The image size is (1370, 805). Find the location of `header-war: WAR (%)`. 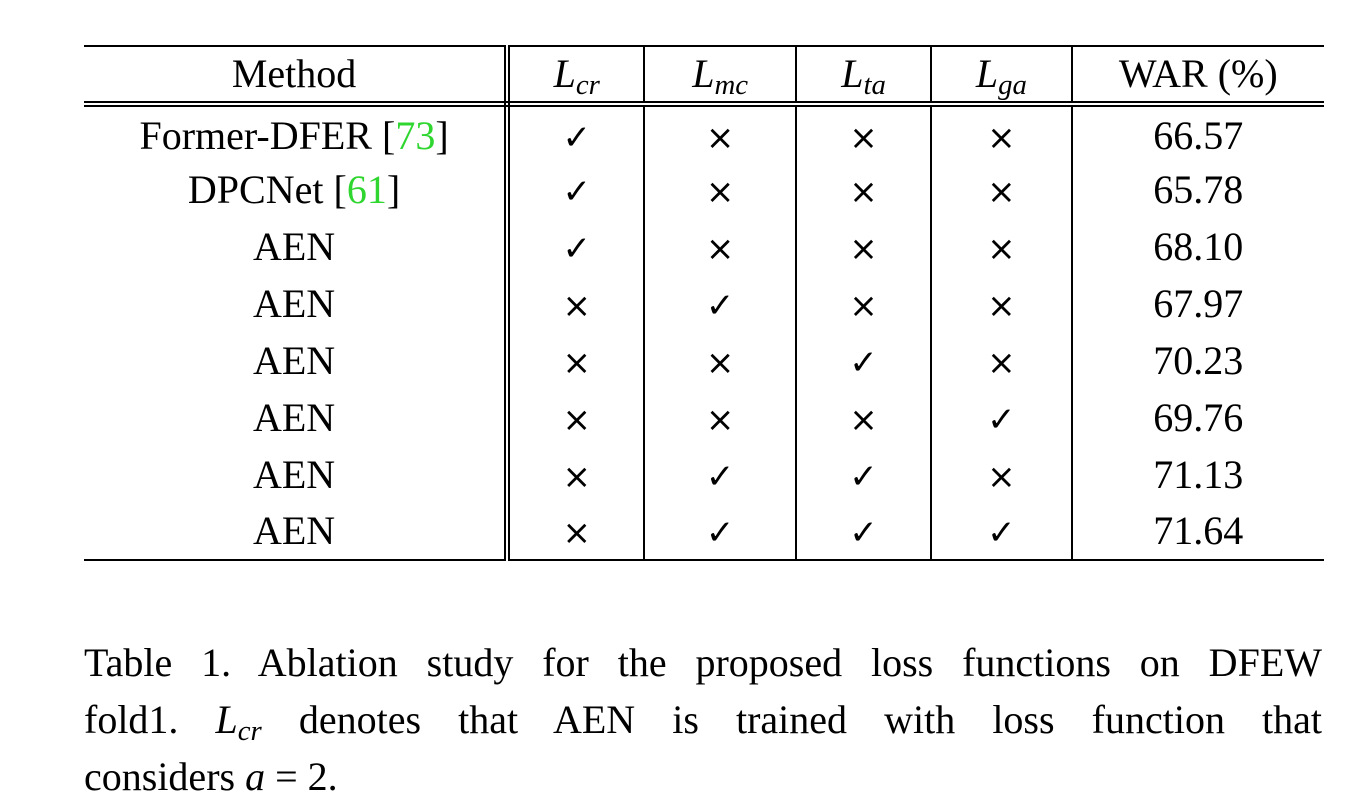

header-war: WAR (%) is located at coordinates (1197, 76).